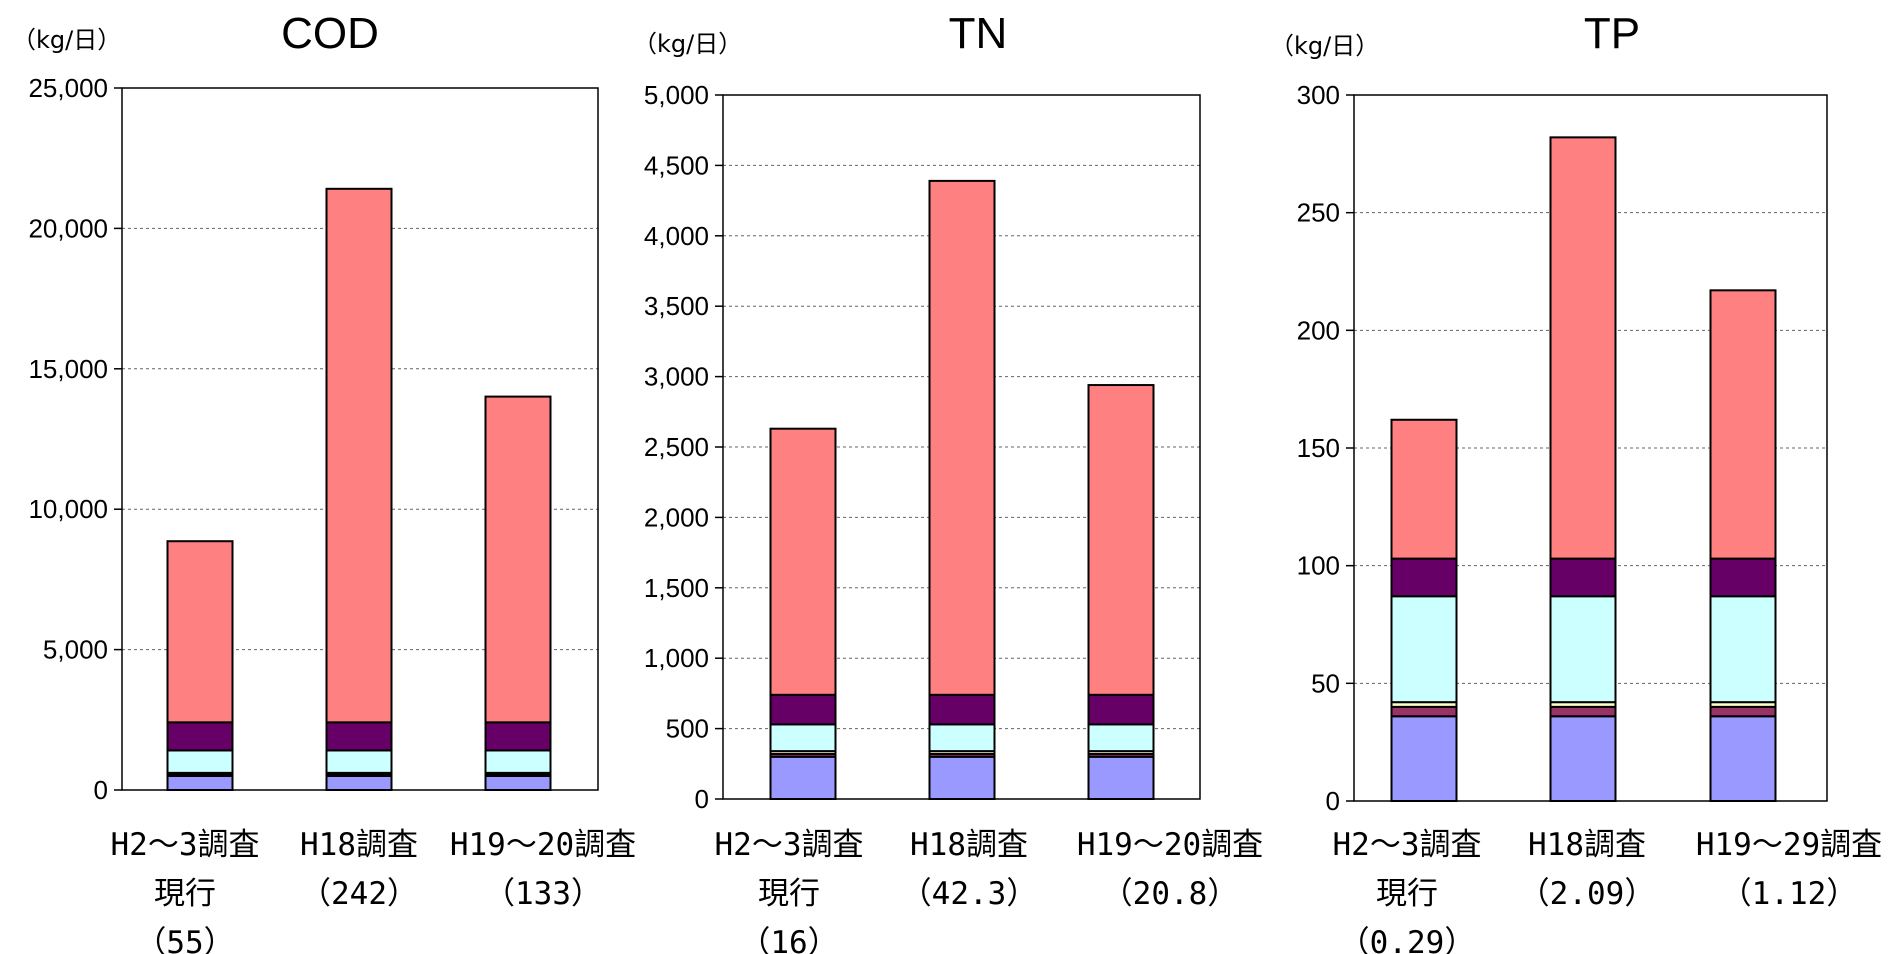  Describe the element at coordinates (359, 894) in the screenshot. I see `x-category-line: （242）` at that location.